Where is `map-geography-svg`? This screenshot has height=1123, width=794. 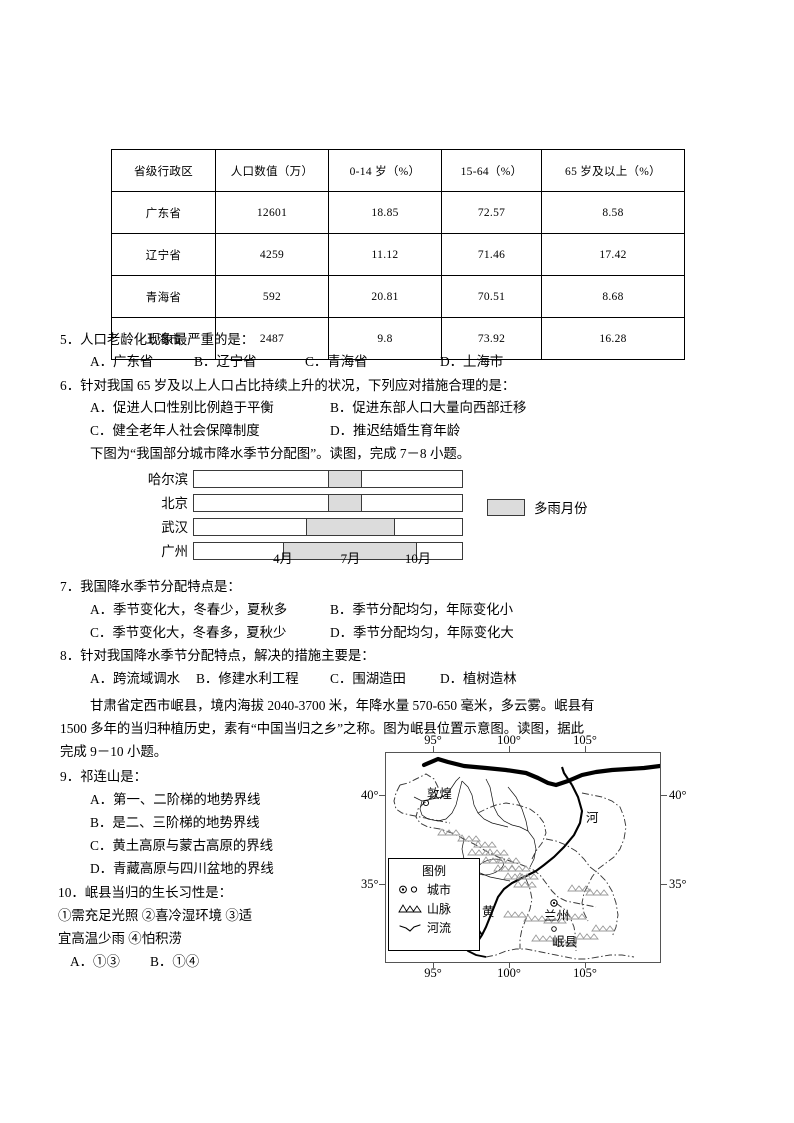 map-geography-svg is located at coordinates (526, 858).